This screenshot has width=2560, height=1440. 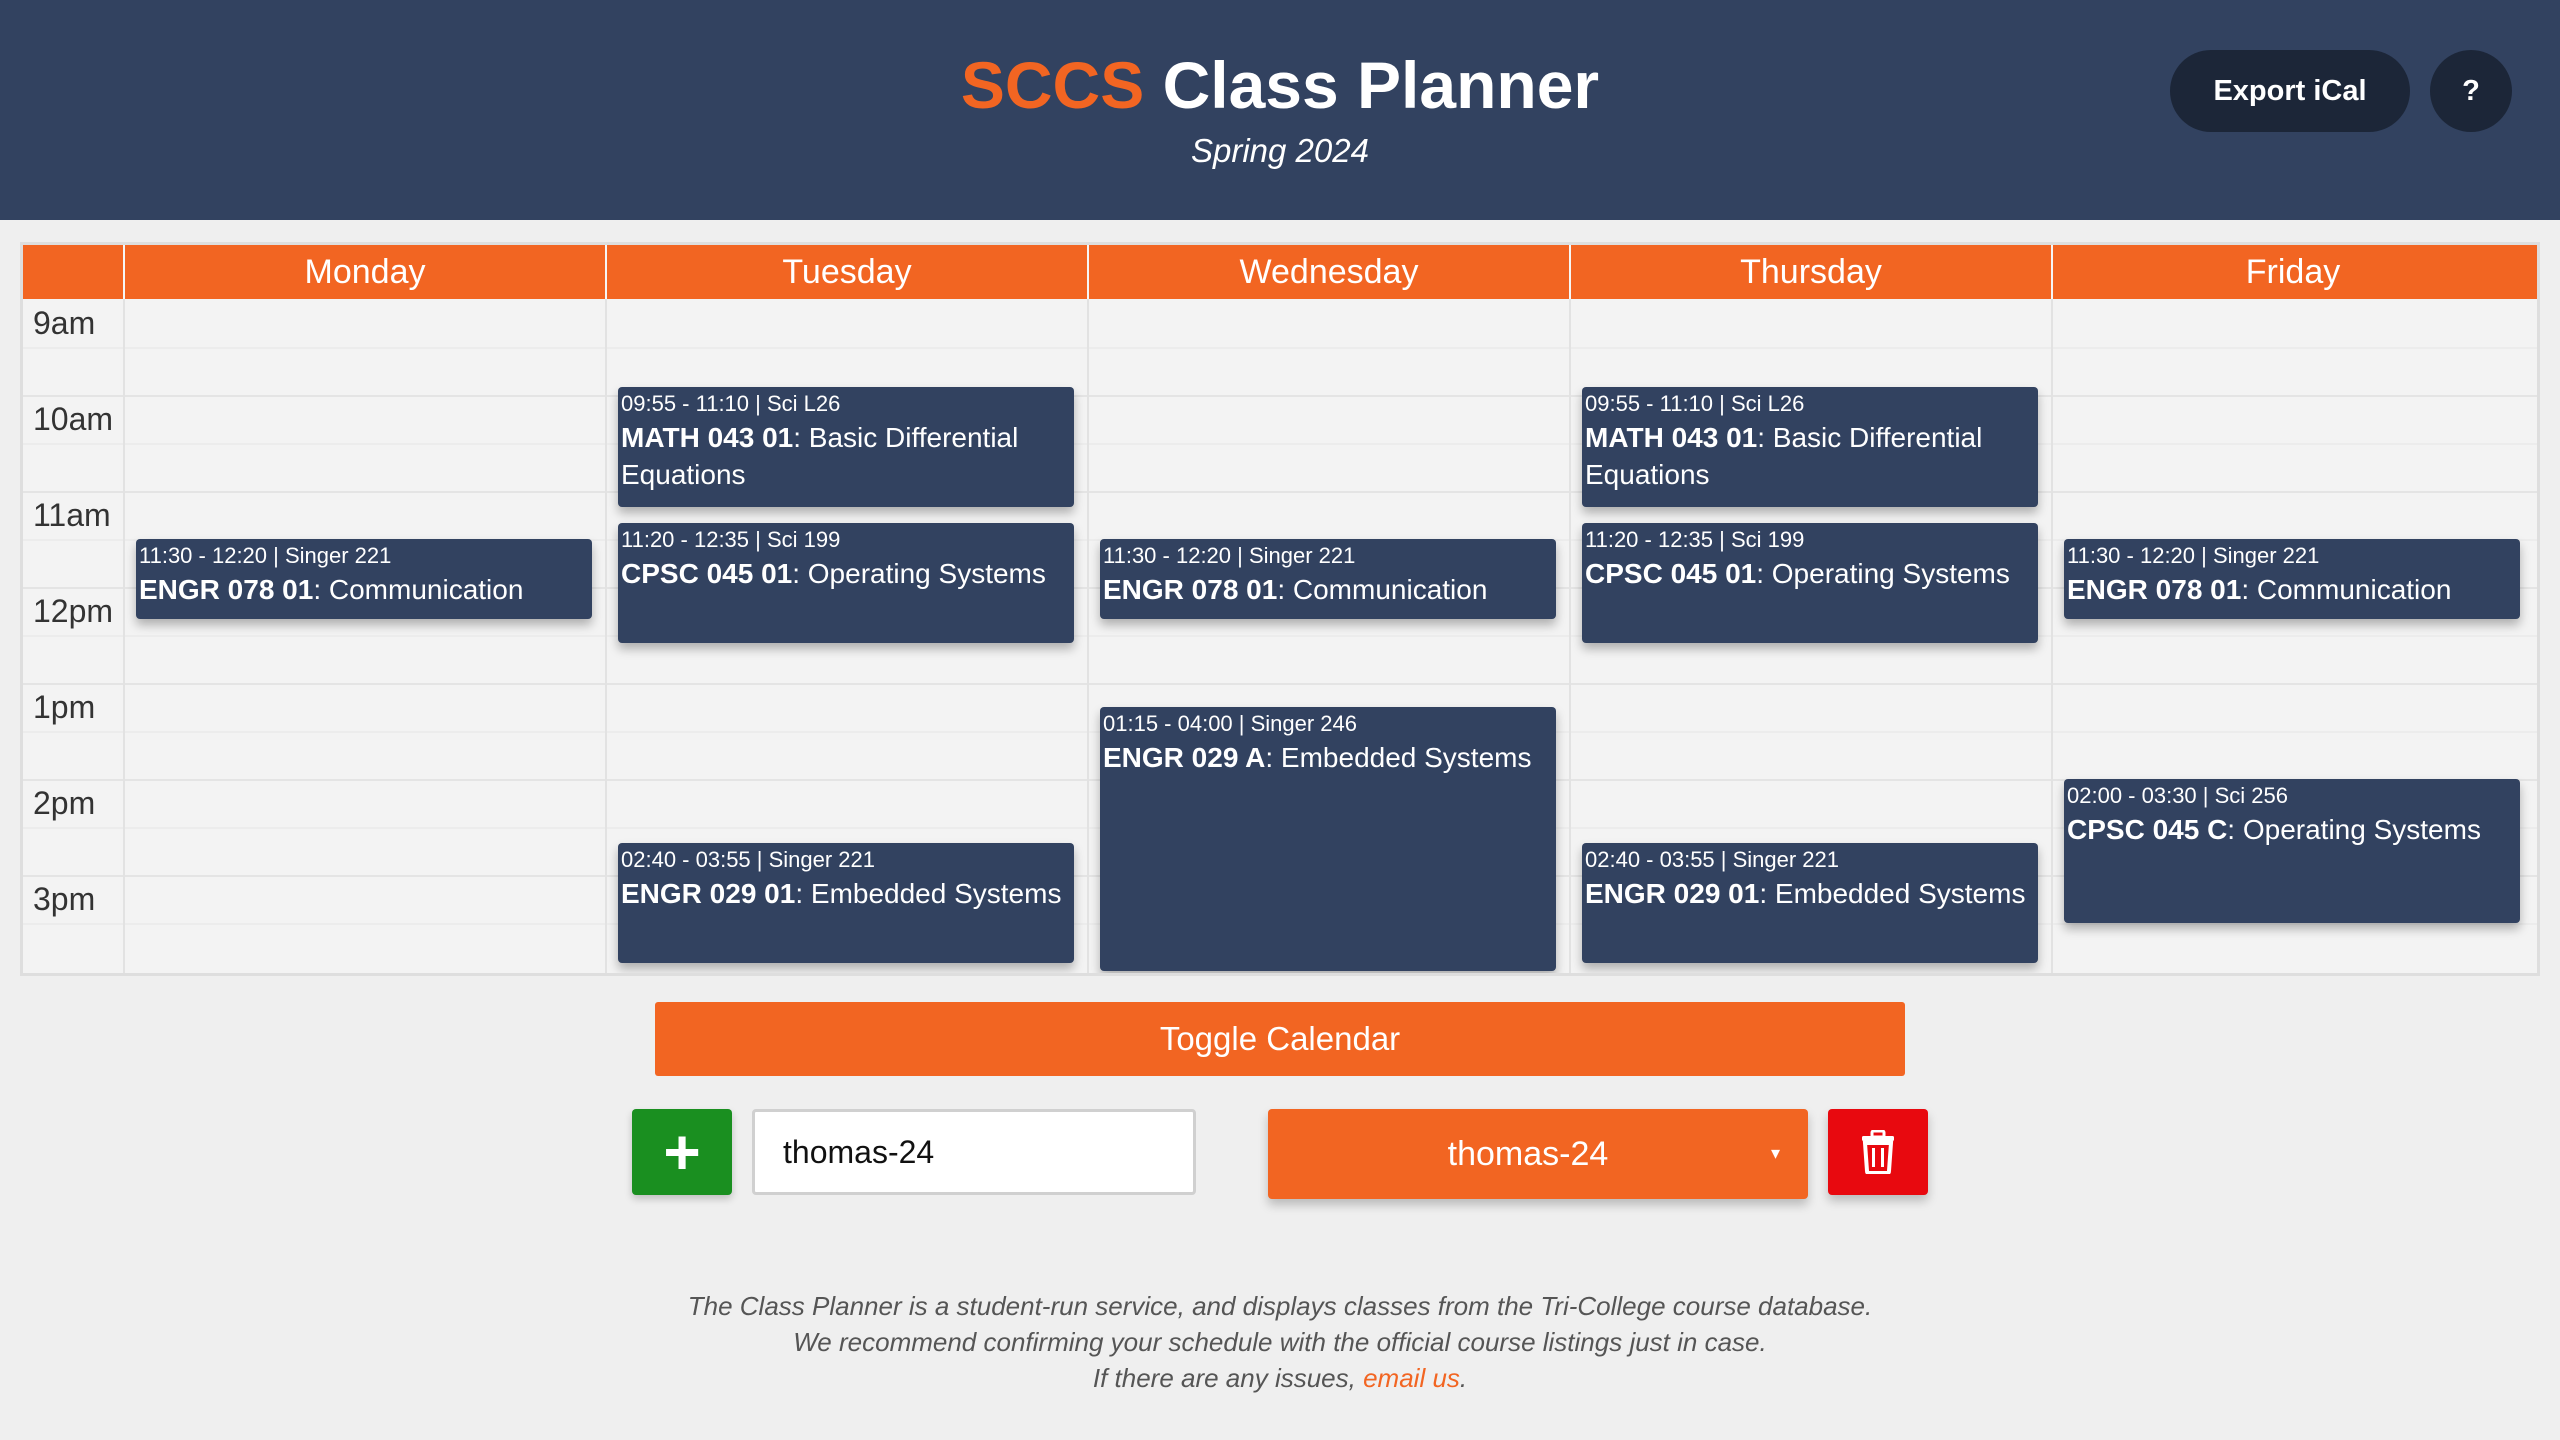 What do you see at coordinates (1280, 150) in the screenshot?
I see `semester-subtitle: Spring 2024` at bounding box center [1280, 150].